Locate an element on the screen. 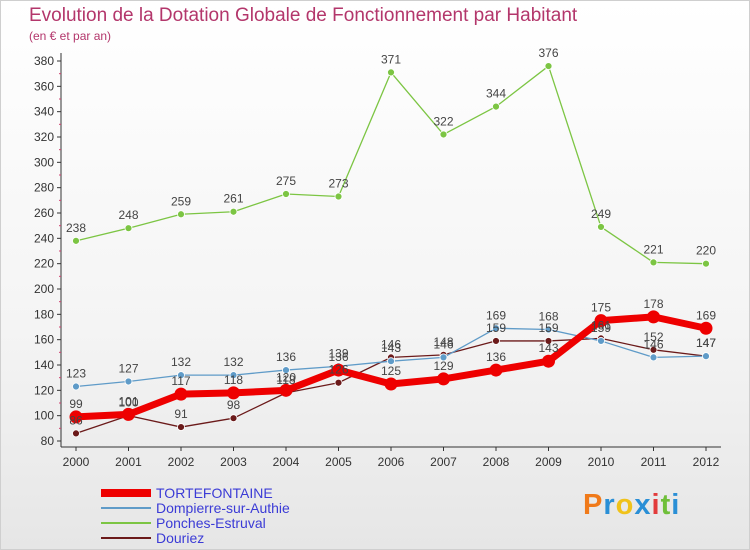 The image size is (750, 550). data-label: 101 is located at coordinates (128, 401).